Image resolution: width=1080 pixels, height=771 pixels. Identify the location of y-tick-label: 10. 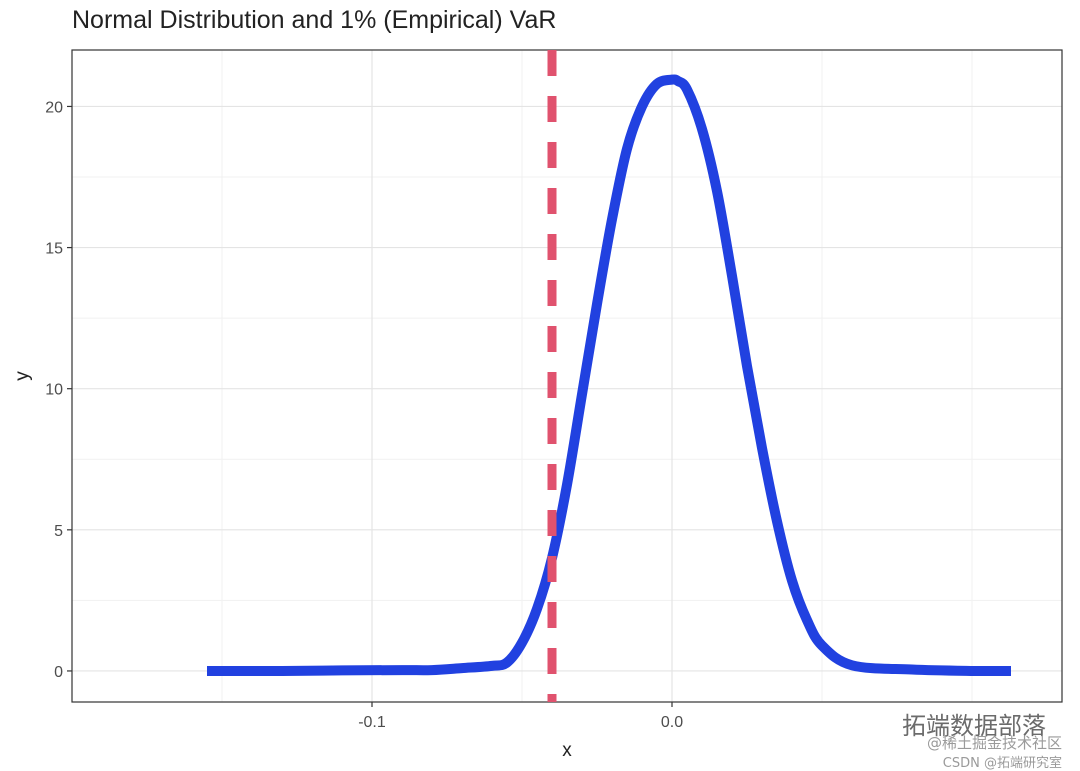
(54, 390).